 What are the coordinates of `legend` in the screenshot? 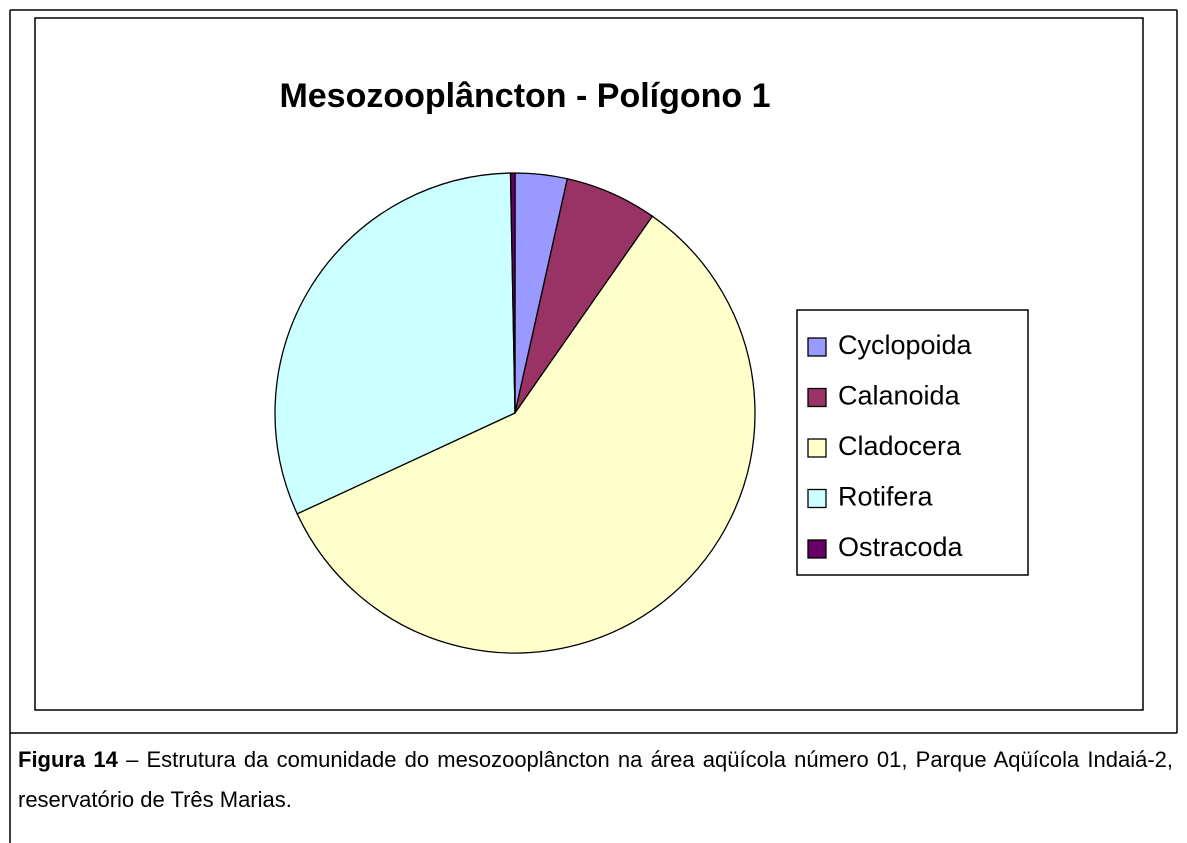 It's located at (912, 442).